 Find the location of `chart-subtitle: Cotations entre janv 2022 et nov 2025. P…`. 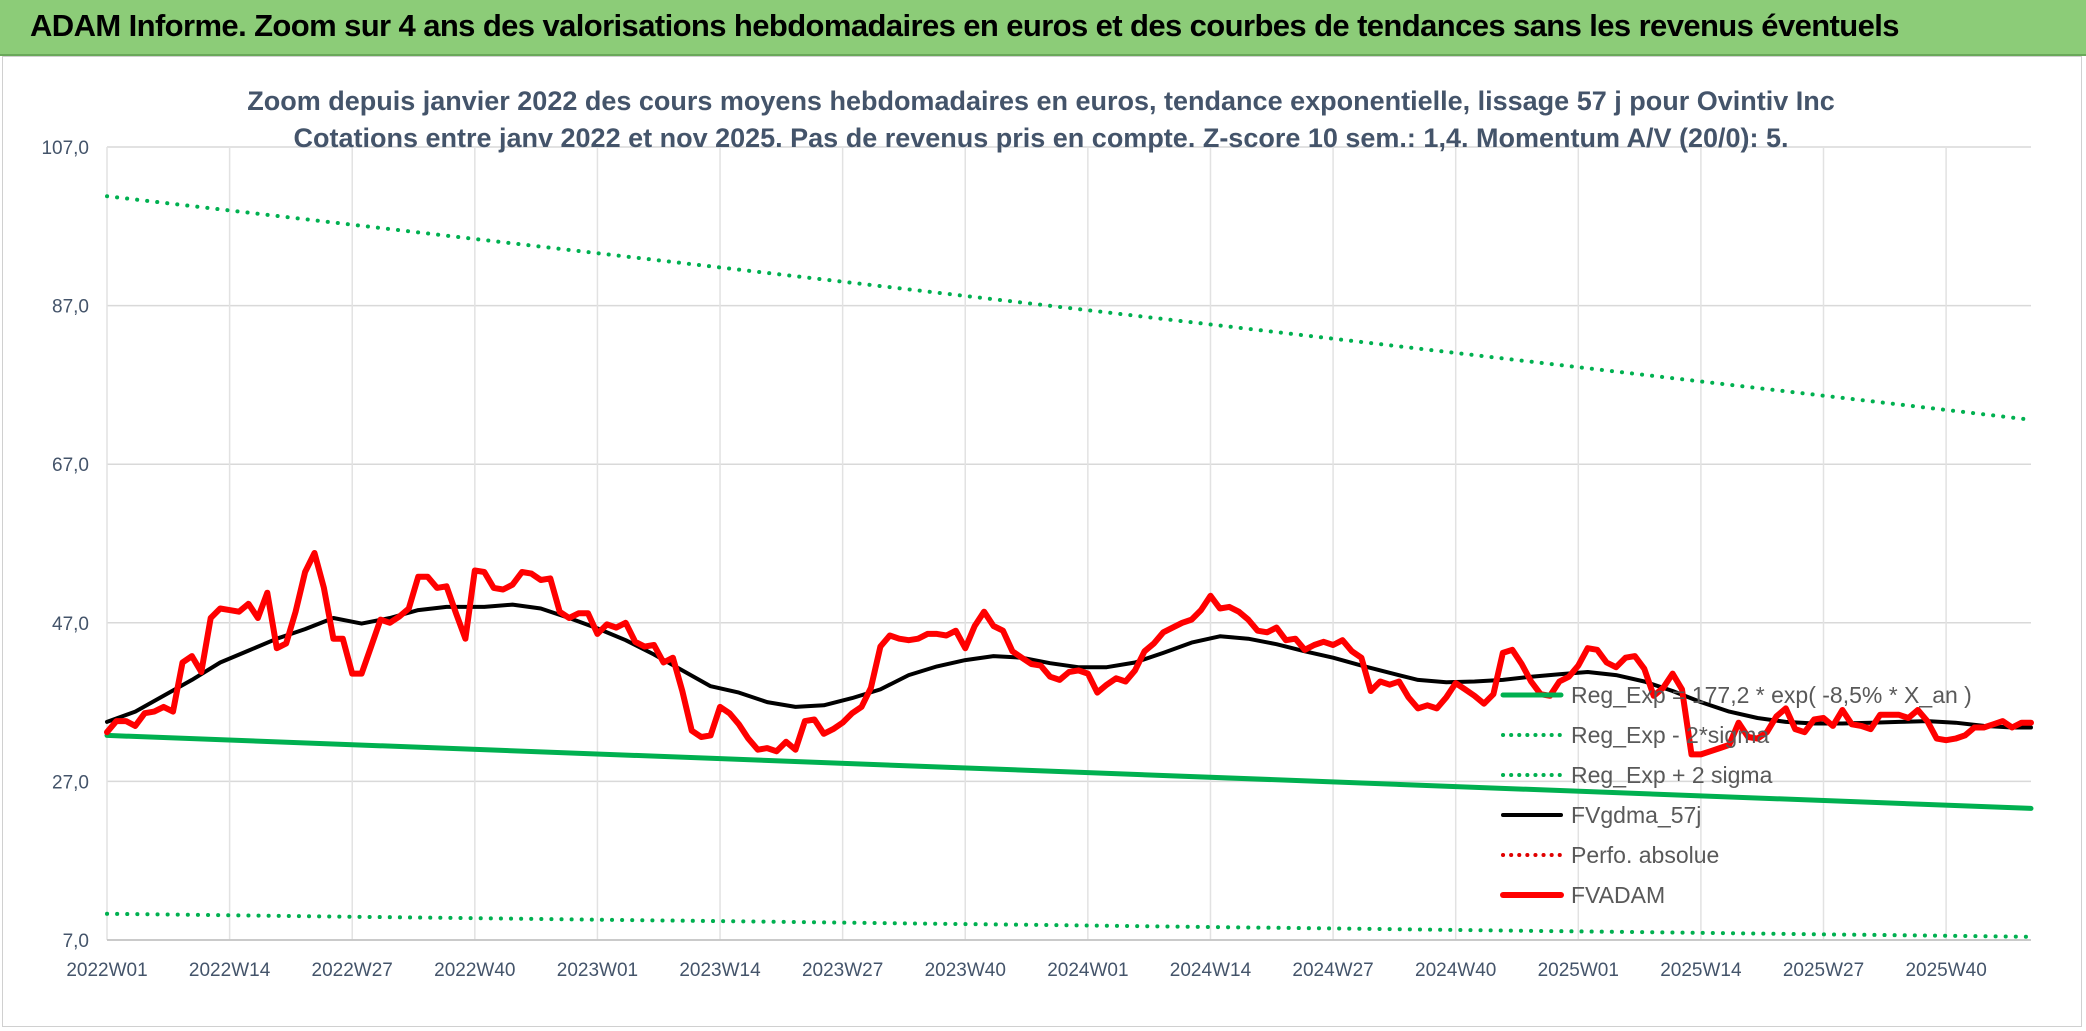

chart-subtitle: Cotations entre janv 2022 et nov 2025. P… is located at coordinates (1040, 138).